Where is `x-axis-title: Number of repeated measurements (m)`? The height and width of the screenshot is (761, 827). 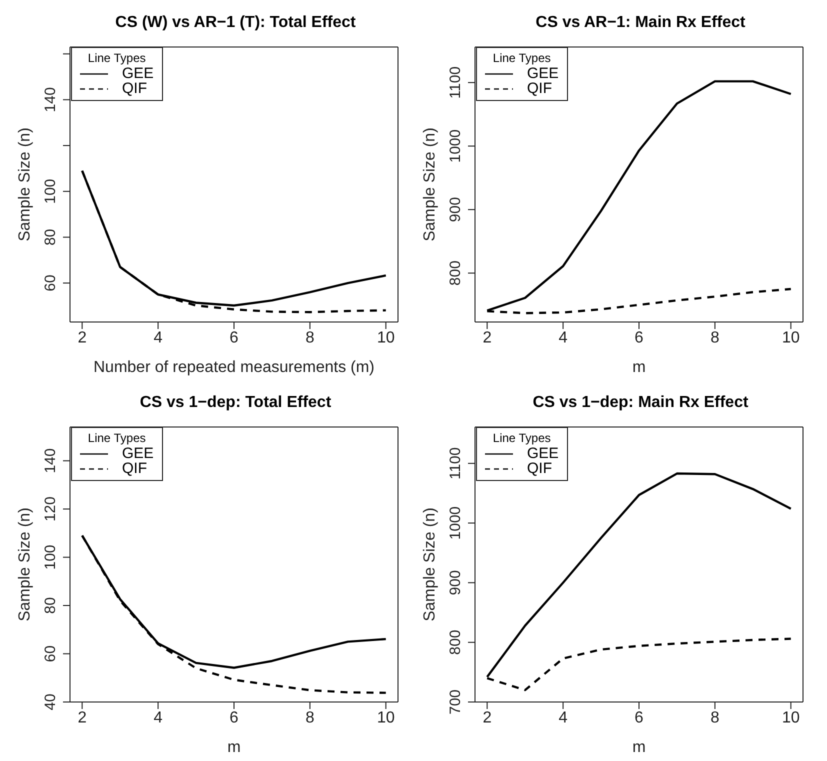 x-axis-title: Number of repeated measurements (m) is located at coordinates (234, 367).